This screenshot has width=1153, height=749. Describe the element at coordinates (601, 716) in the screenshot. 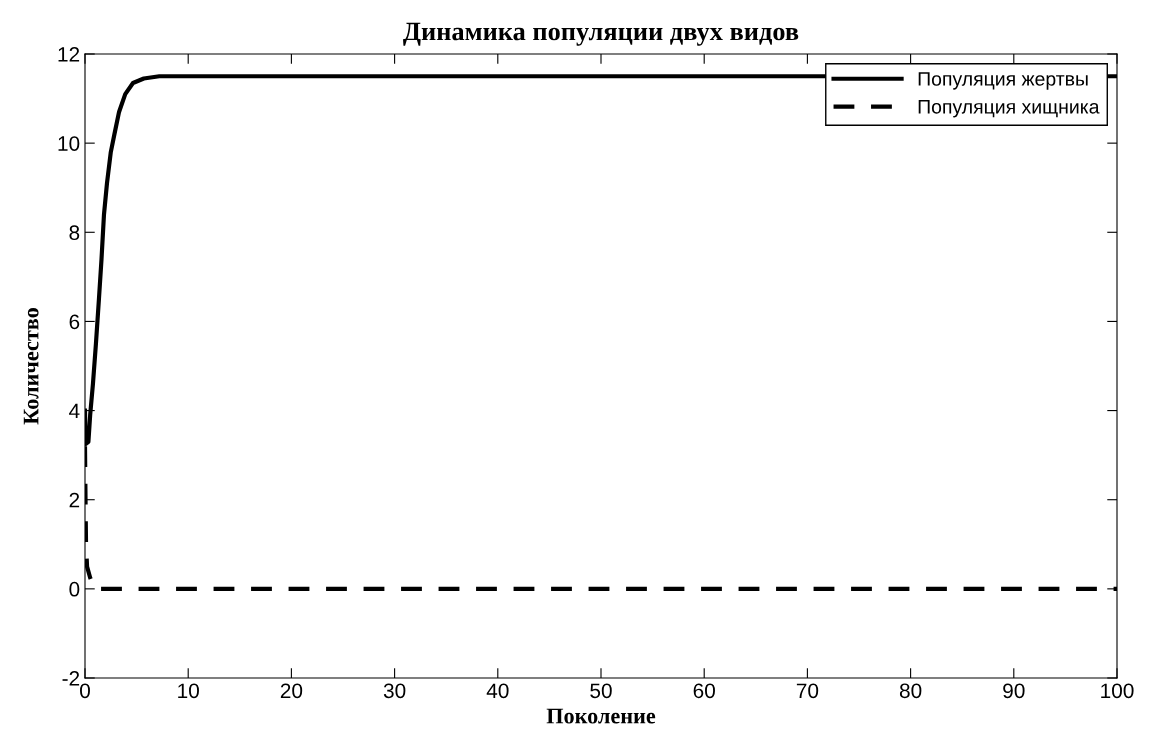

I see `x-axis-title: Поколение` at that location.